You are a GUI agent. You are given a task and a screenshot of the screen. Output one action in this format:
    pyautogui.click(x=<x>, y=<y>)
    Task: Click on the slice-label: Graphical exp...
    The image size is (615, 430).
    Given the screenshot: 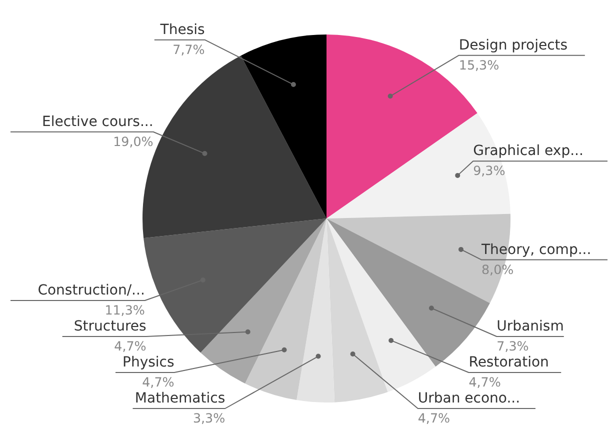 What is the action you would take?
    pyautogui.click(x=528, y=151)
    